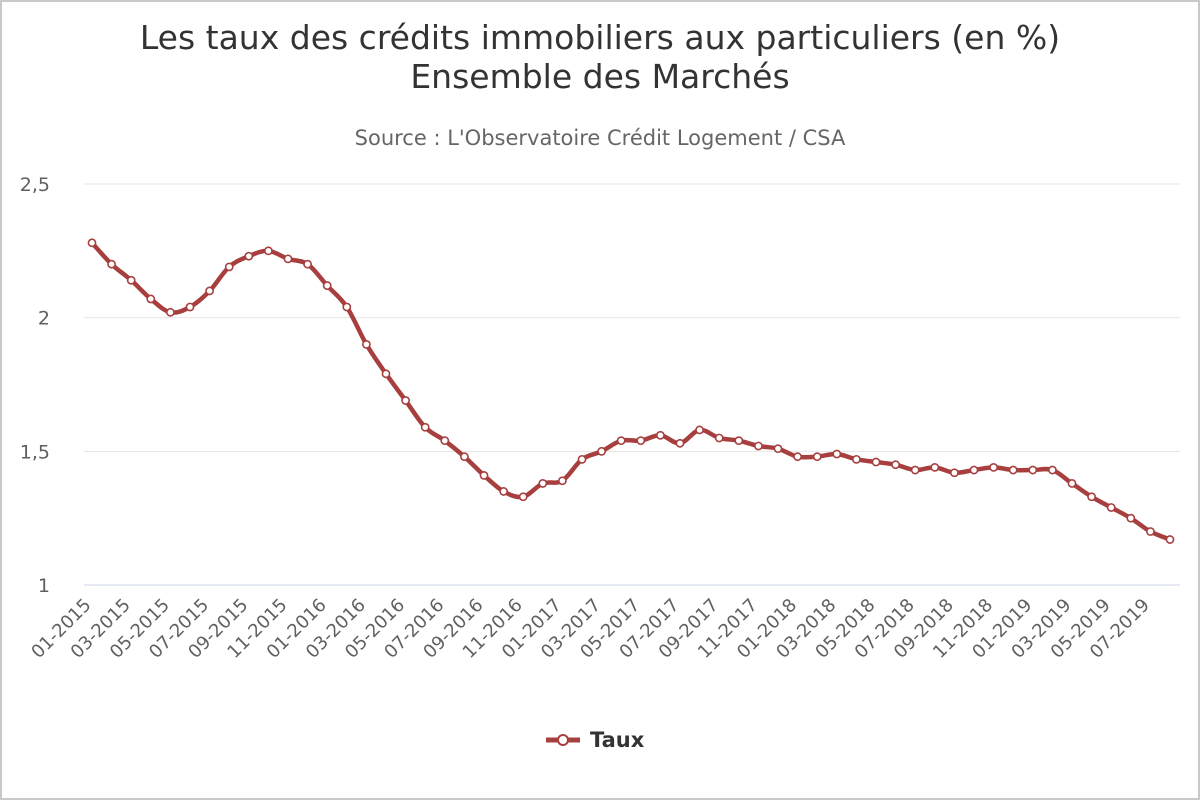 This screenshot has height=800, width=1200. What do you see at coordinates (993, 467) in the screenshot?
I see `data-point-11-2018` at bounding box center [993, 467].